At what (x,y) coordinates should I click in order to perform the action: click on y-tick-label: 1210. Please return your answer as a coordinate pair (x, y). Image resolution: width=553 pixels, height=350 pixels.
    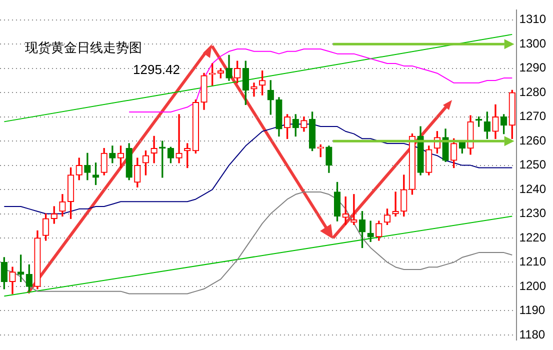
    Looking at the image, I should click on (532, 261).